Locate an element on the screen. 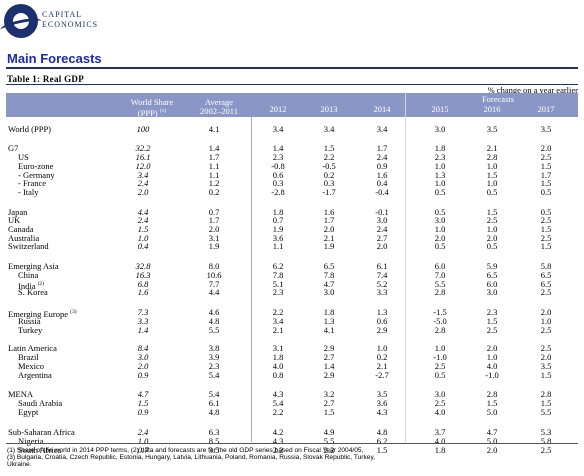 This screenshot has width=584, height=476. growth-cell: 3.7 is located at coordinates (440, 432).